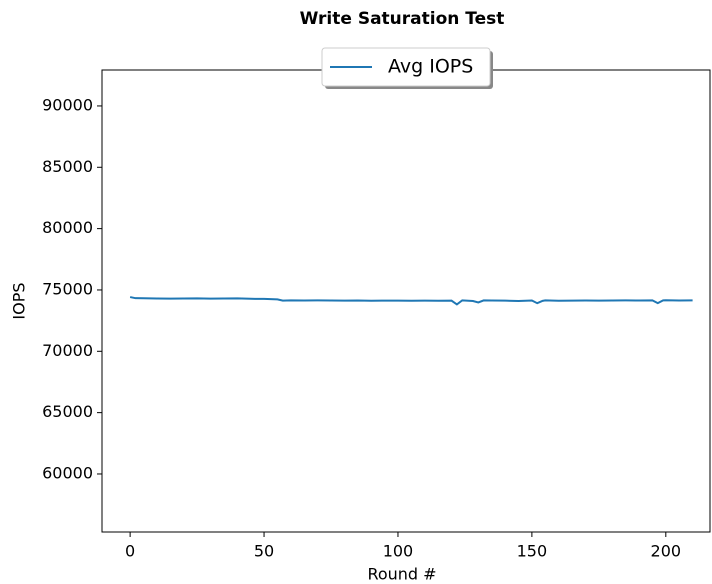  Describe the element at coordinates (19, 300) in the screenshot. I see `y-axis-label: IOPS` at that location.